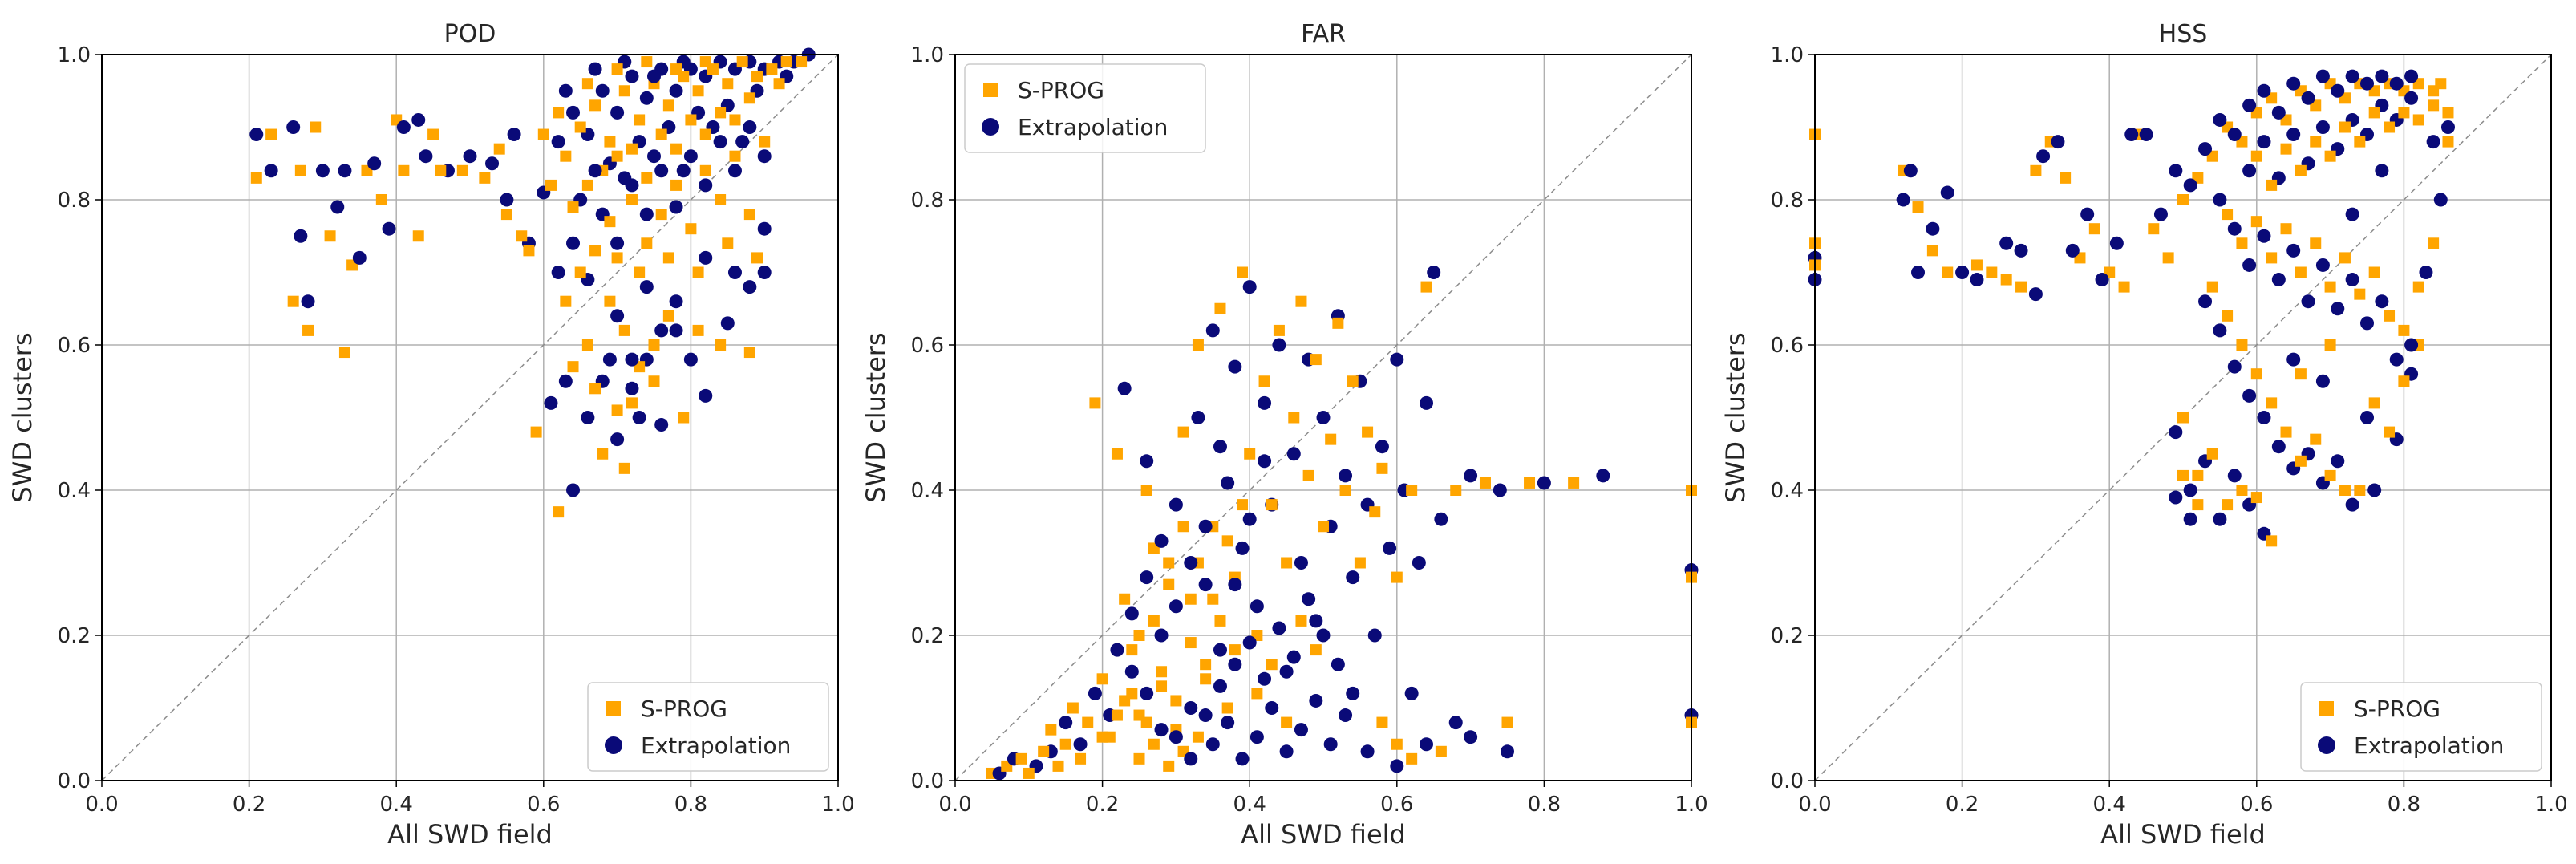 The image size is (2576, 864). I want to click on y-tick-label: 0.0, so click(74, 781).